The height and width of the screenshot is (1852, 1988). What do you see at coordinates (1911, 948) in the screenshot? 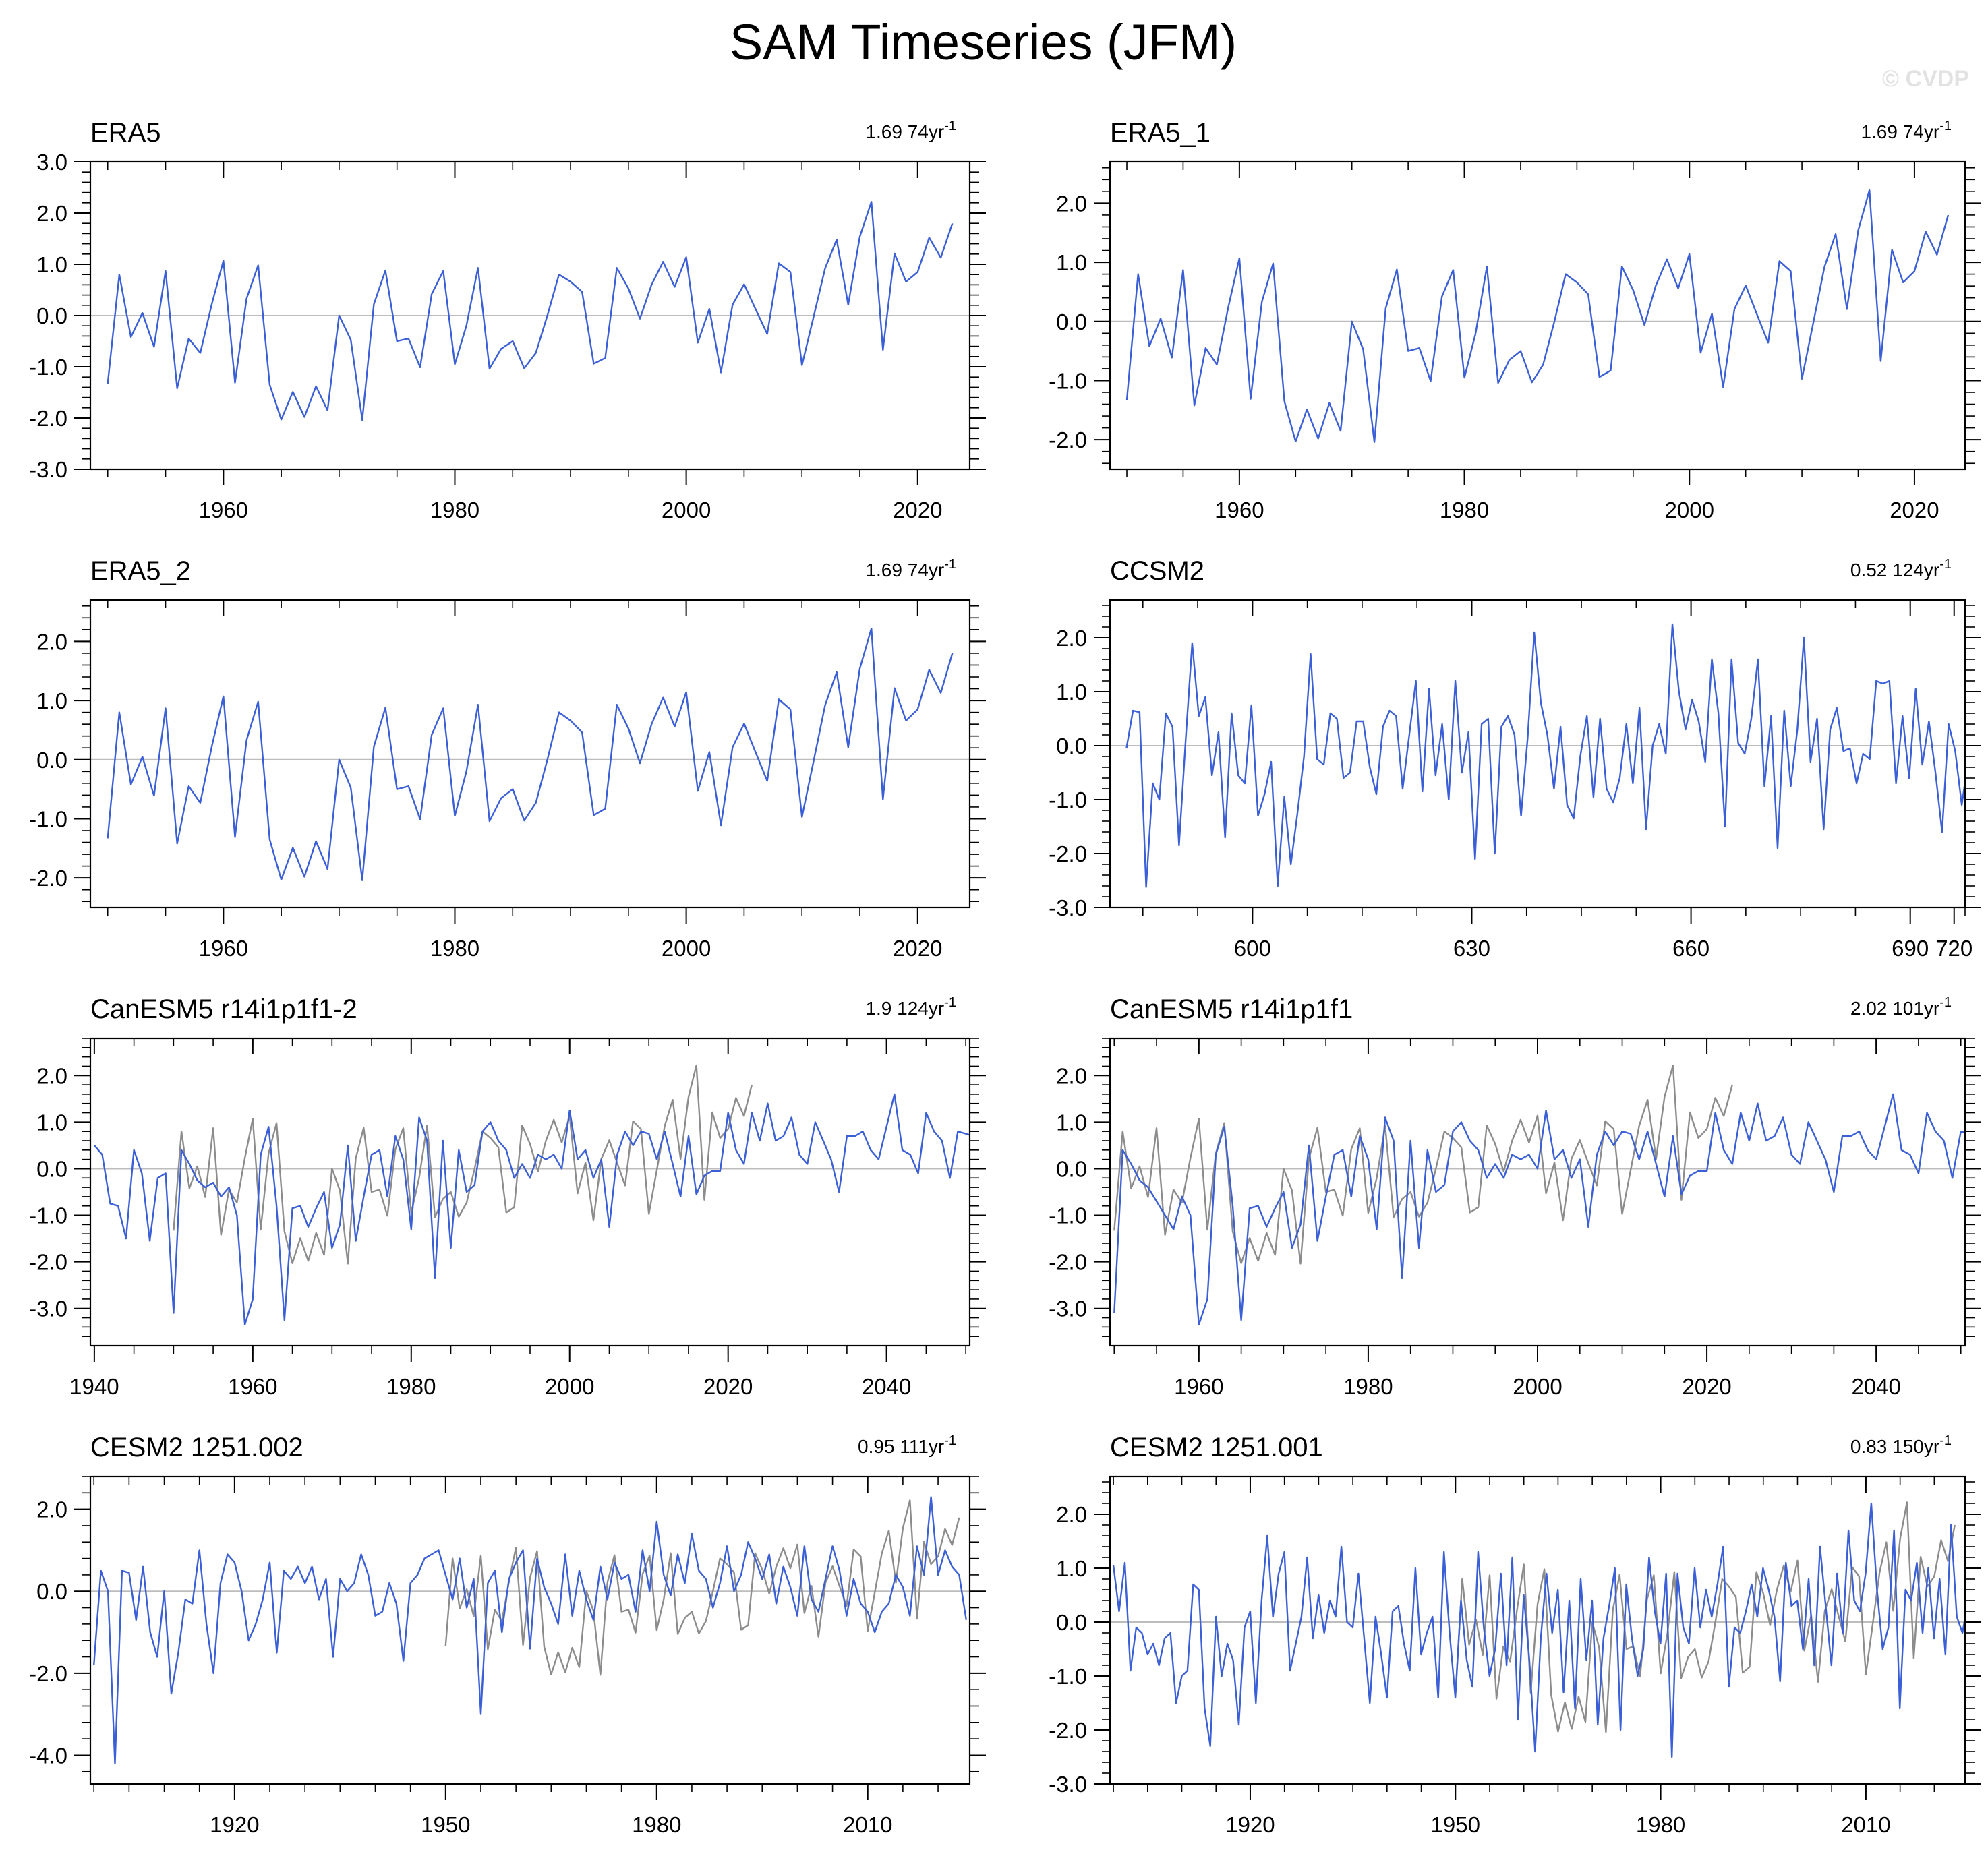
I see `x-tick-label: 690` at bounding box center [1911, 948].